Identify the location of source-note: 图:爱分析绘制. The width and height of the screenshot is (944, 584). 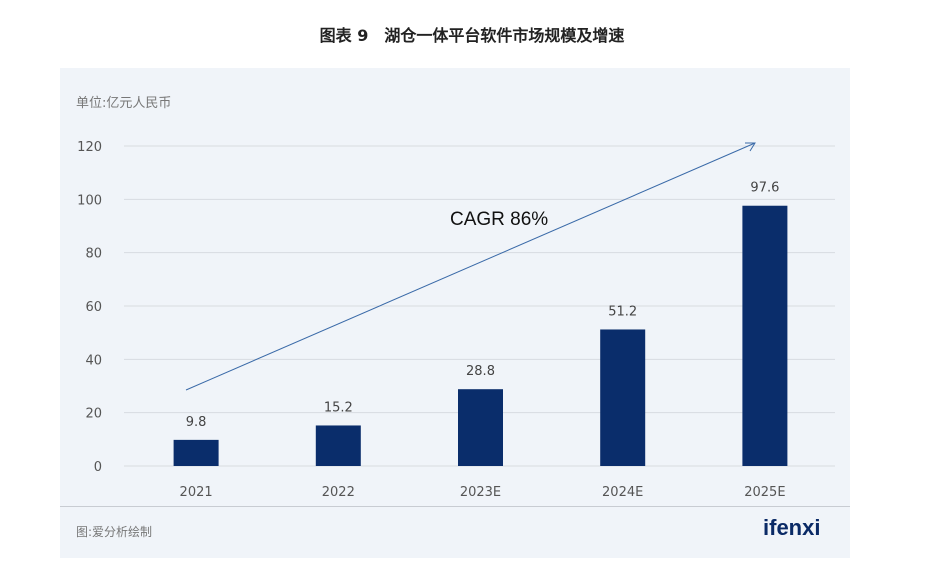
(114, 532).